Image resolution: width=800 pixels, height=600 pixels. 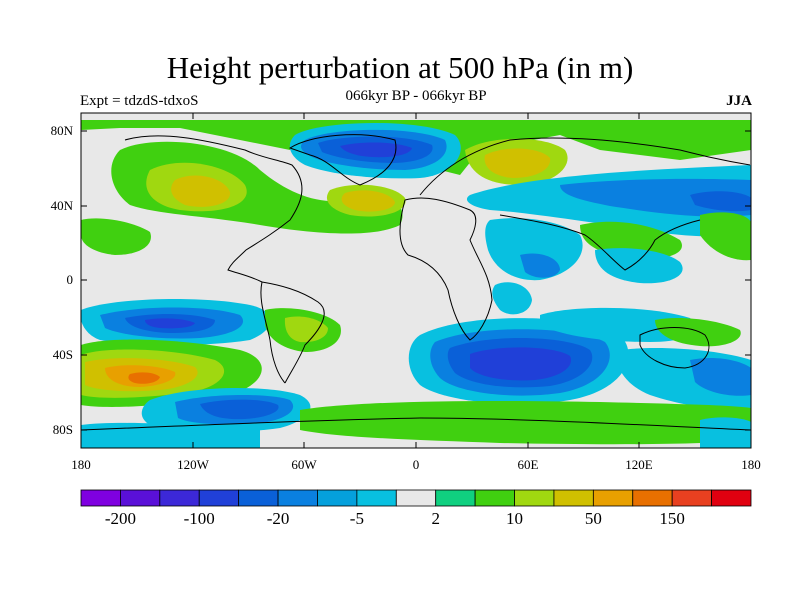 I want to click on experiment-label: Expt = tdzdS-tdxoS, so click(x=139, y=101).